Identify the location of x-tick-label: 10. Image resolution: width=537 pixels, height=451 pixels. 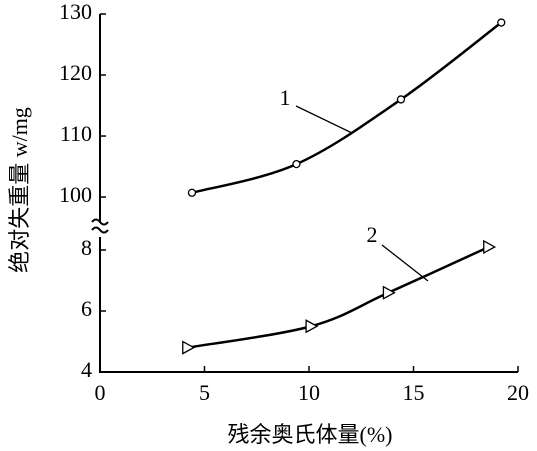
(309, 392).